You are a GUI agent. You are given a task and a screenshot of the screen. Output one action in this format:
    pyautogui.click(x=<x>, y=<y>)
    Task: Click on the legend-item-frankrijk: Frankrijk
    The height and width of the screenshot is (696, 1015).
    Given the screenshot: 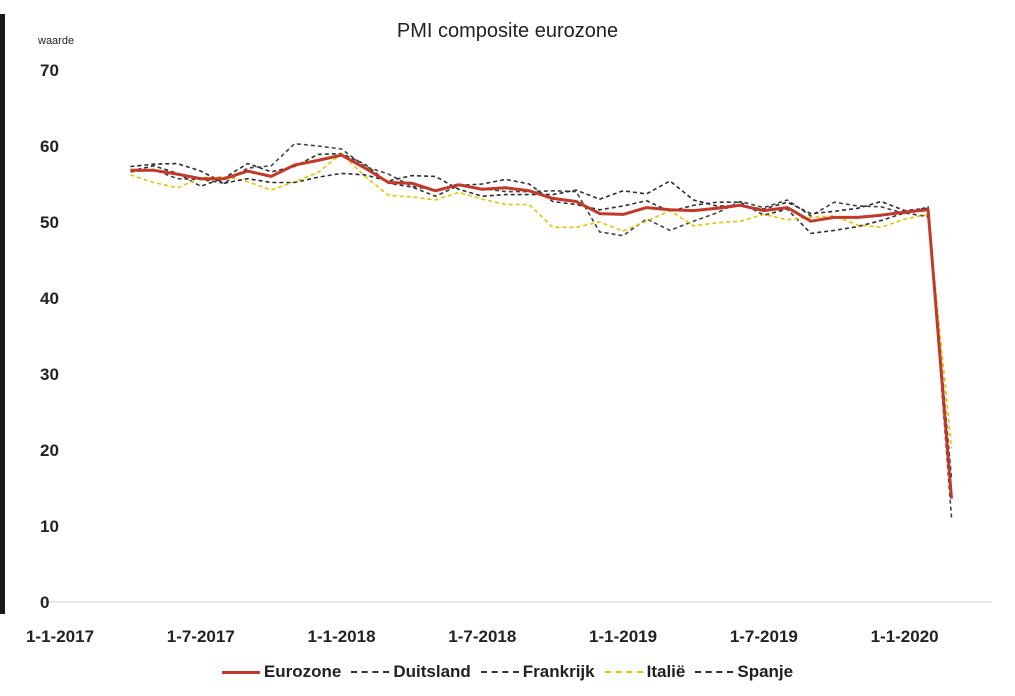 What is the action you would take?
    pyautogui.click(x=537, y=672)
    